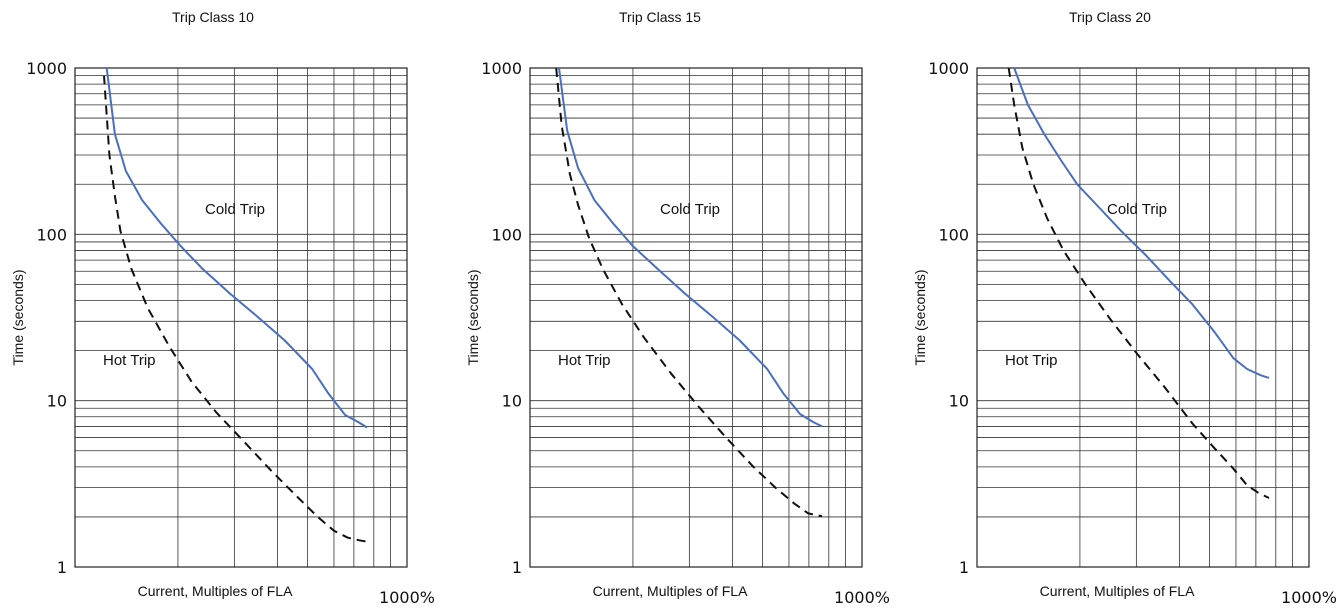  I want to click on chart-title: Trip Class 15, so click(660, 17).